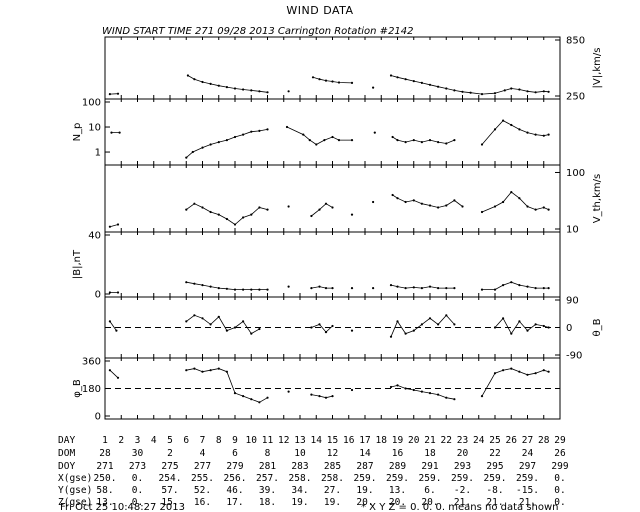  I want to click on axis-label-thermal-speed: V_th,km/s, so click(597, 198).